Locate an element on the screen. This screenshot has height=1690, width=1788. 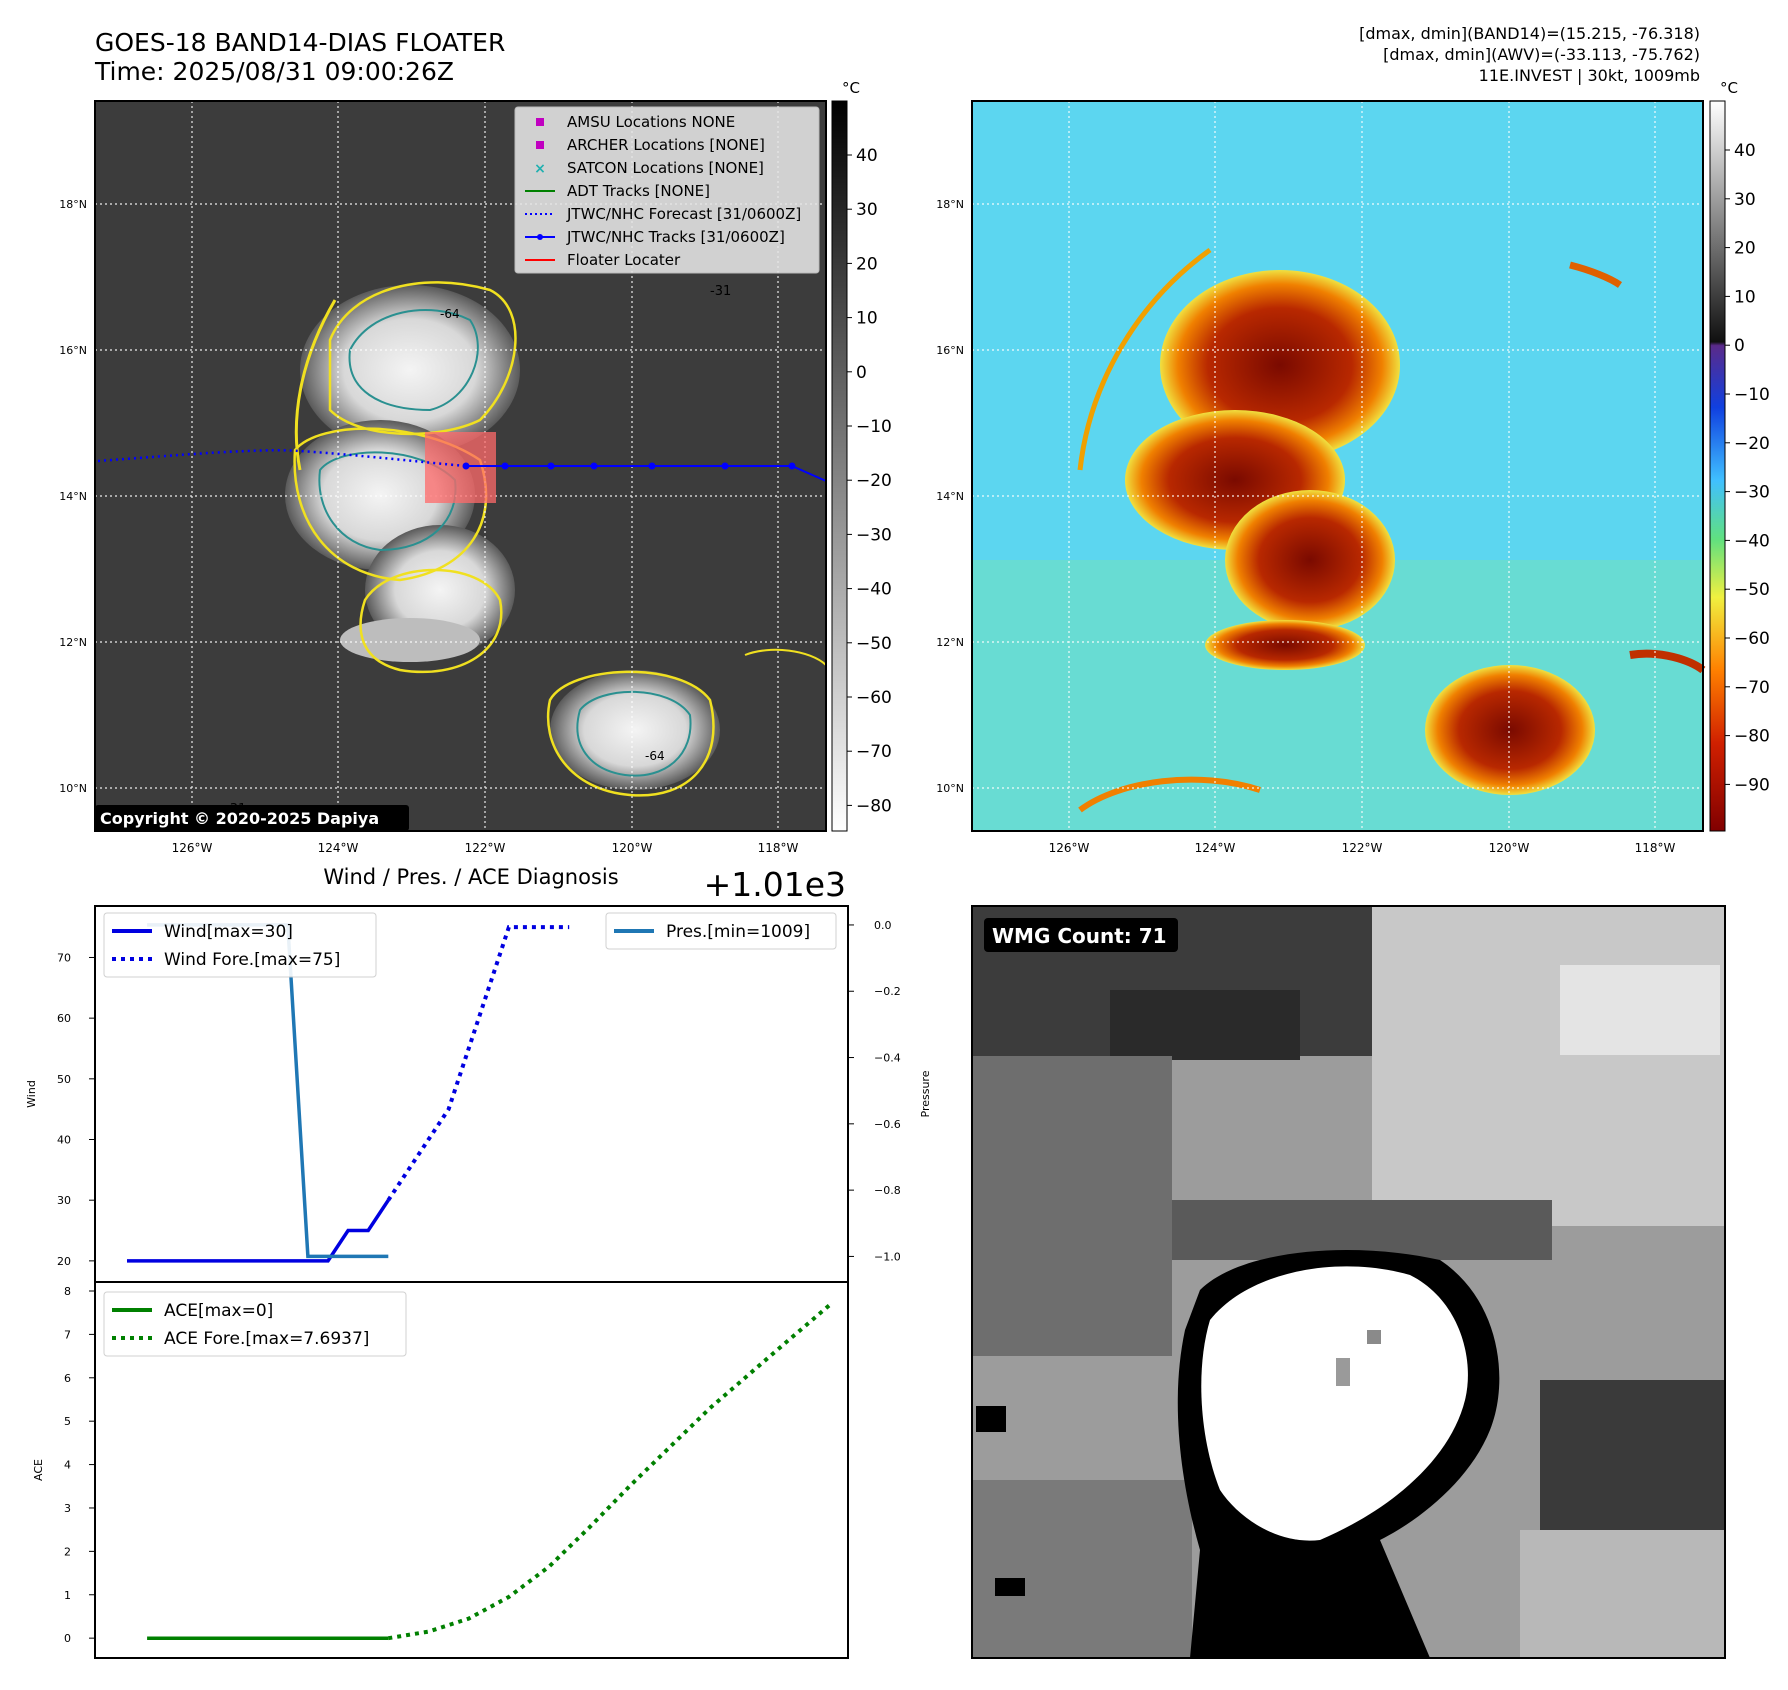
ir-cloud-north is located at coordinates (410, 370).